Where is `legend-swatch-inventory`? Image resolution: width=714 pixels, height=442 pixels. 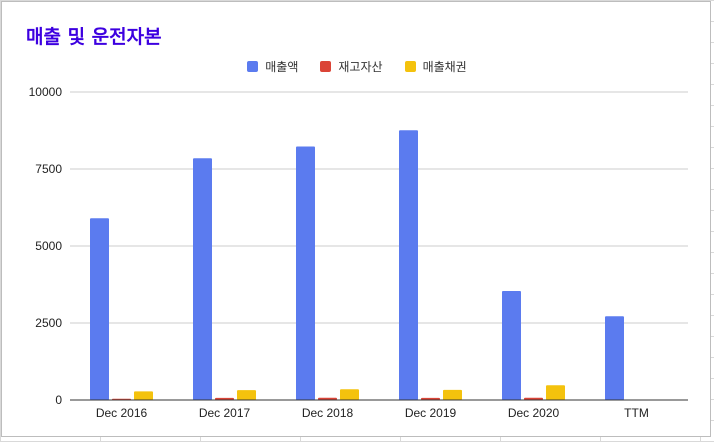
legend-swatch-inventory is located at coordinates (326, 66).